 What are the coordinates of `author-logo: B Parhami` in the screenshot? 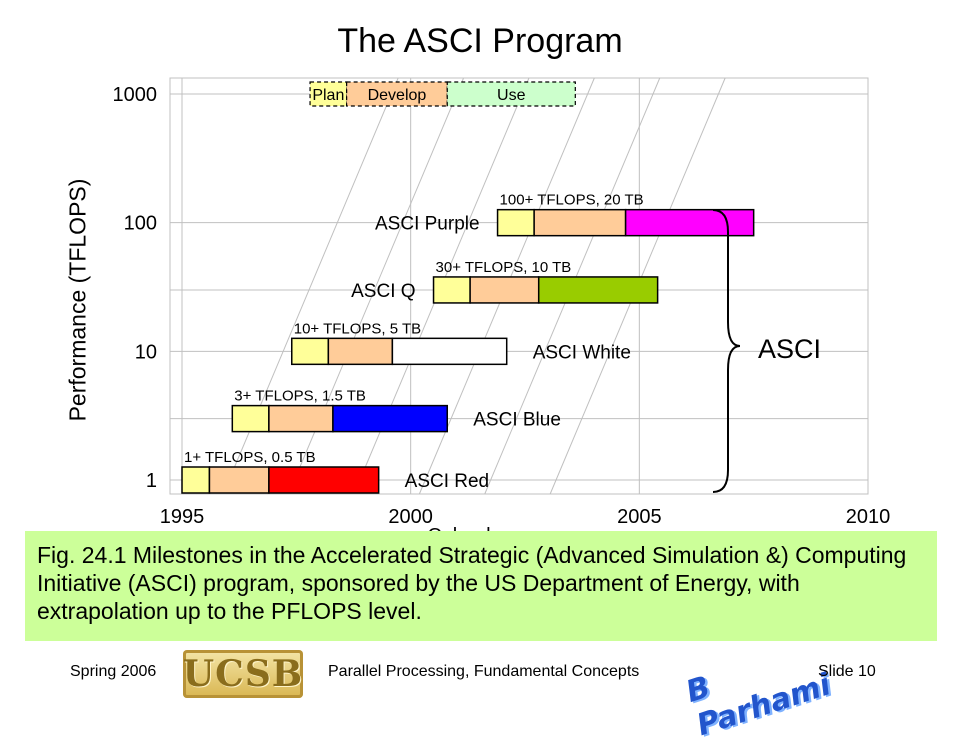 It's located at (758, 696).